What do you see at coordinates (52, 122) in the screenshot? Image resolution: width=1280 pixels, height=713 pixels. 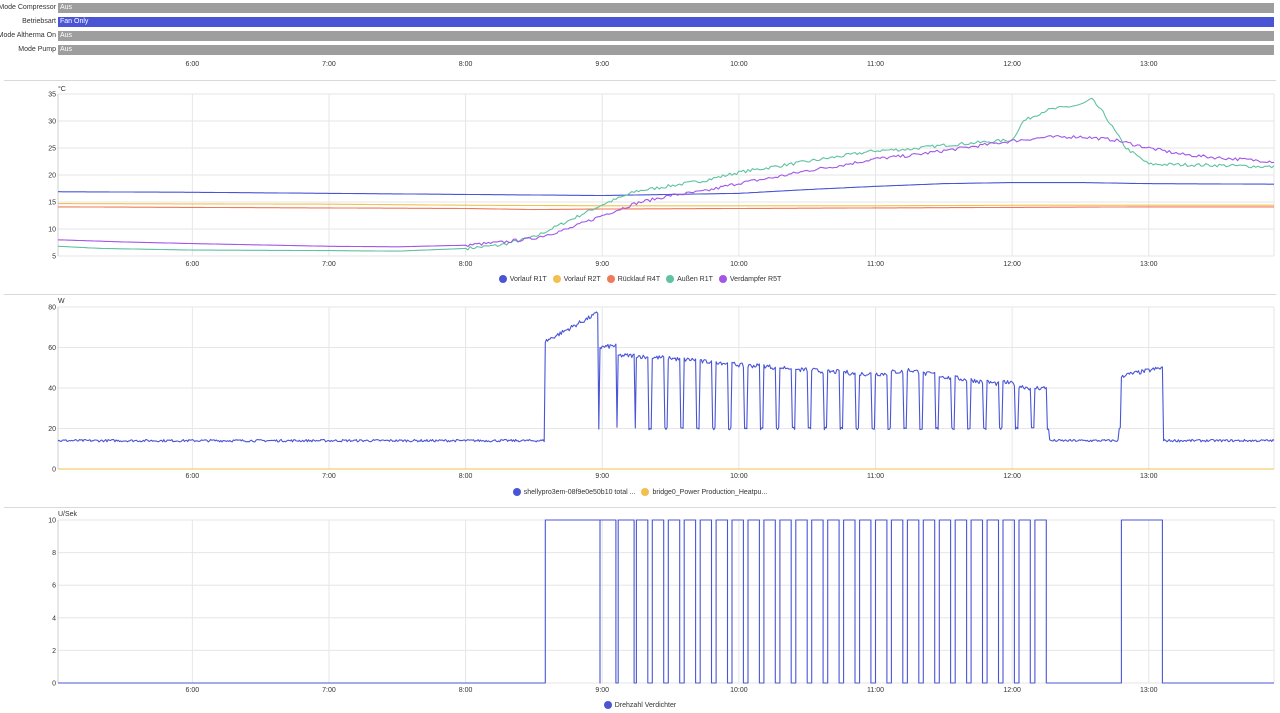 I see `y-tick-label: 30` at bounding box center [52, 122].